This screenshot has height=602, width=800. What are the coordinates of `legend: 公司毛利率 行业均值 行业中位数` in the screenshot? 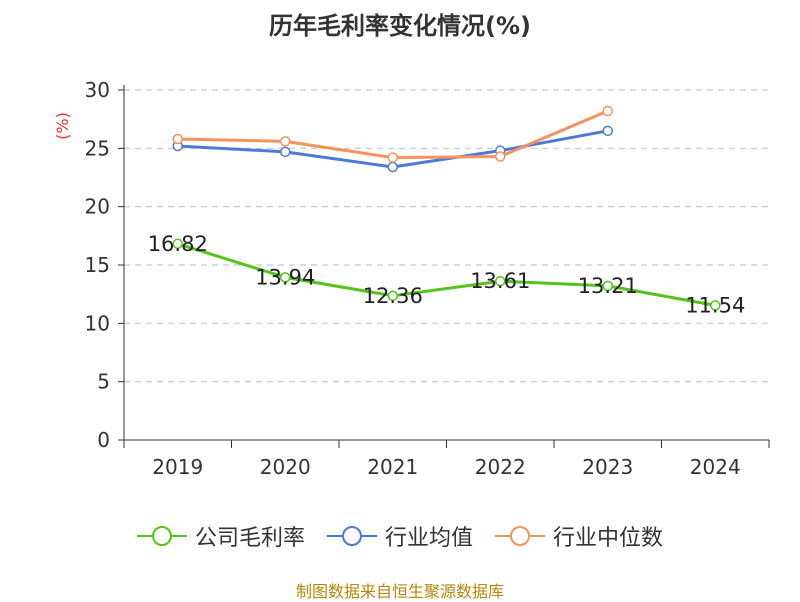 It's located at (400, 536).